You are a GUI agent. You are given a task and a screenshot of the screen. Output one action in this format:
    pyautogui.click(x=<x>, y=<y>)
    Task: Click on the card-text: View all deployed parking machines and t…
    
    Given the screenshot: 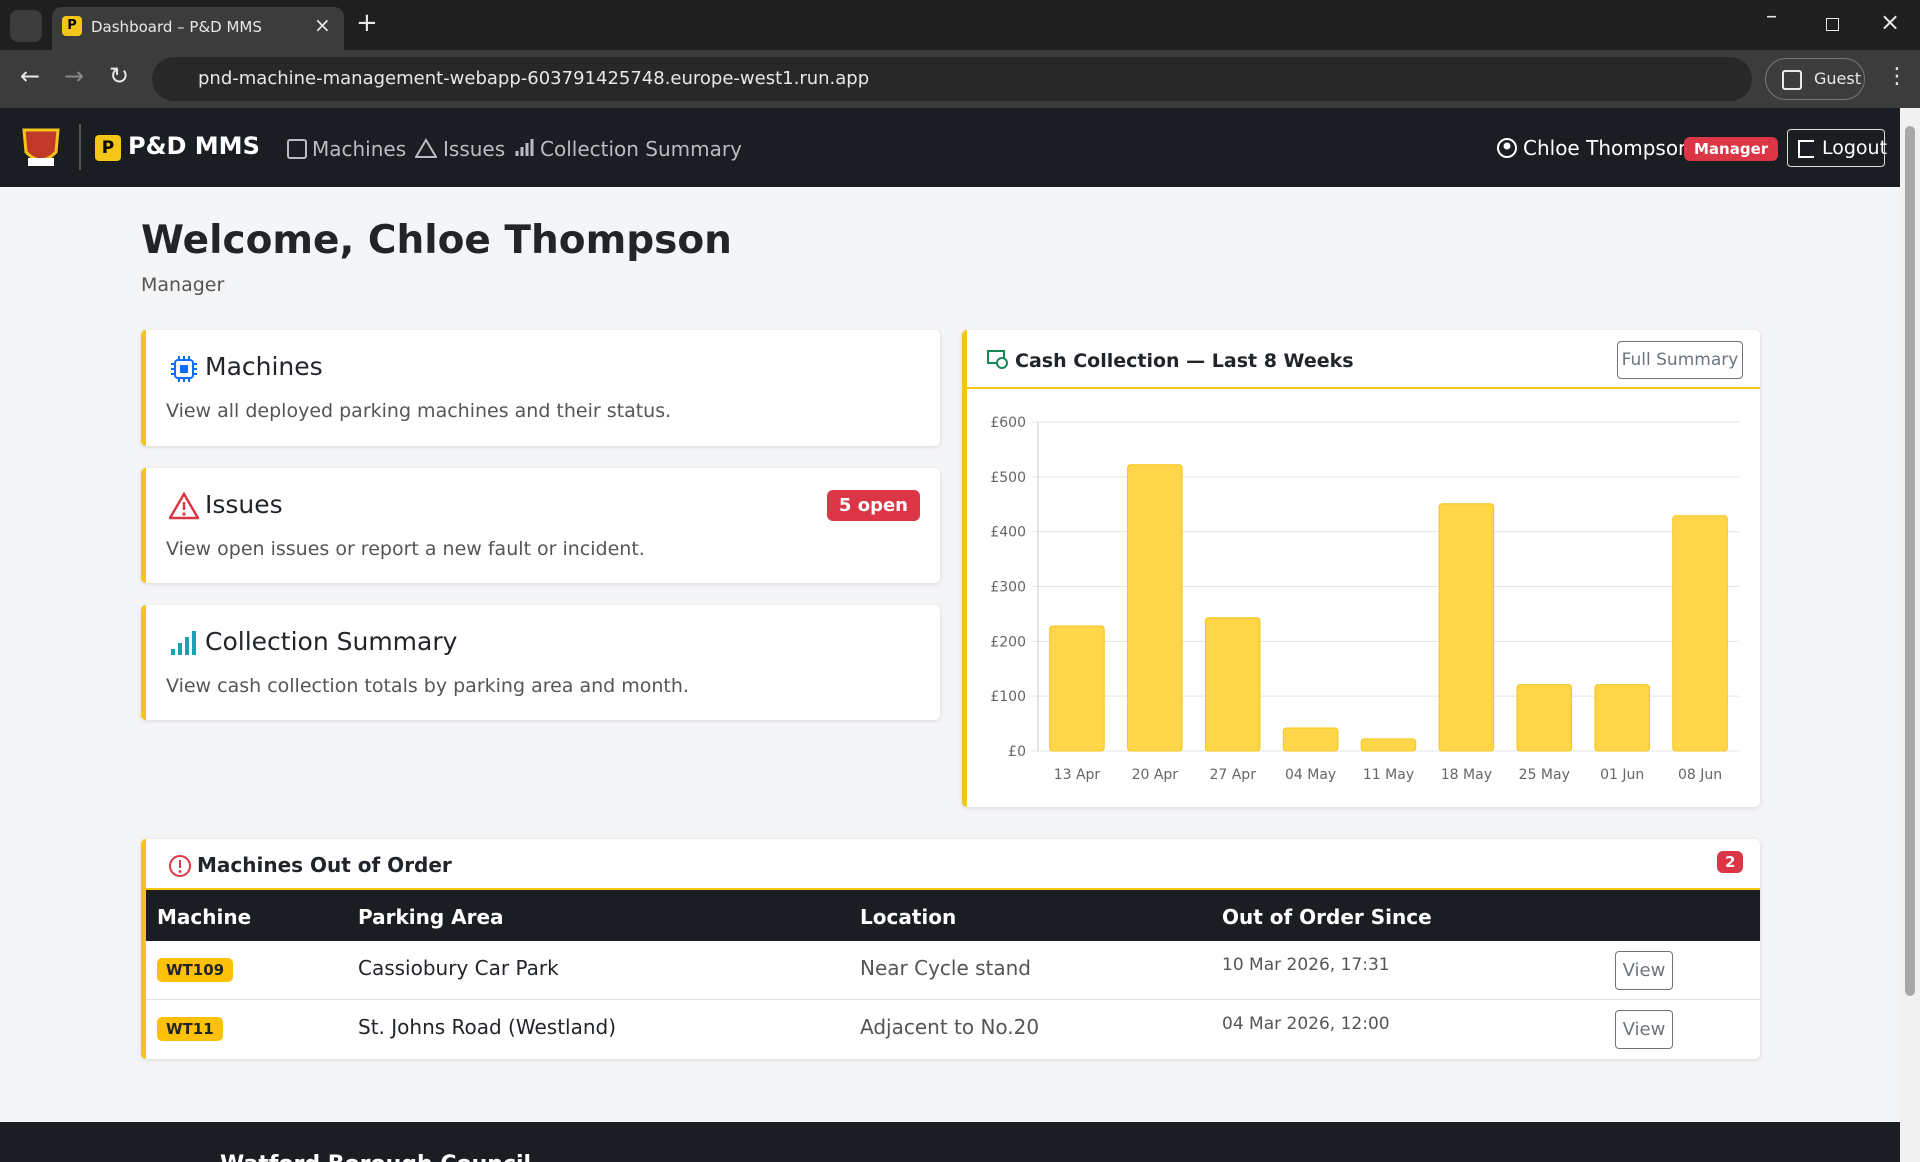 What is the action you would take?
    pyautogui.click(x=419, y=411)
    